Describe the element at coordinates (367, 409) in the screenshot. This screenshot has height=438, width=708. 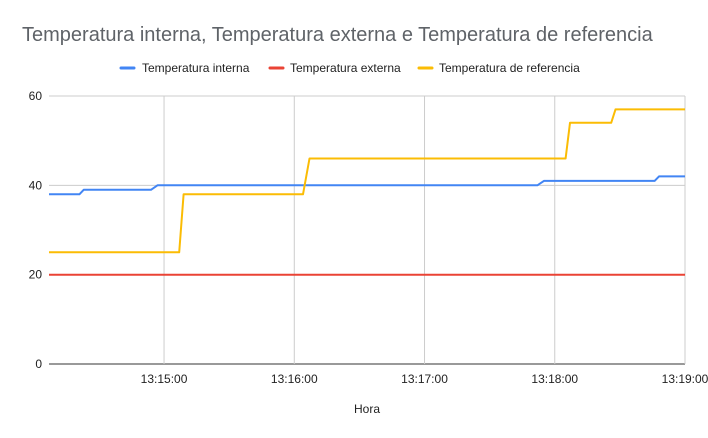
I see `x-axis-title: Hora` at that location.